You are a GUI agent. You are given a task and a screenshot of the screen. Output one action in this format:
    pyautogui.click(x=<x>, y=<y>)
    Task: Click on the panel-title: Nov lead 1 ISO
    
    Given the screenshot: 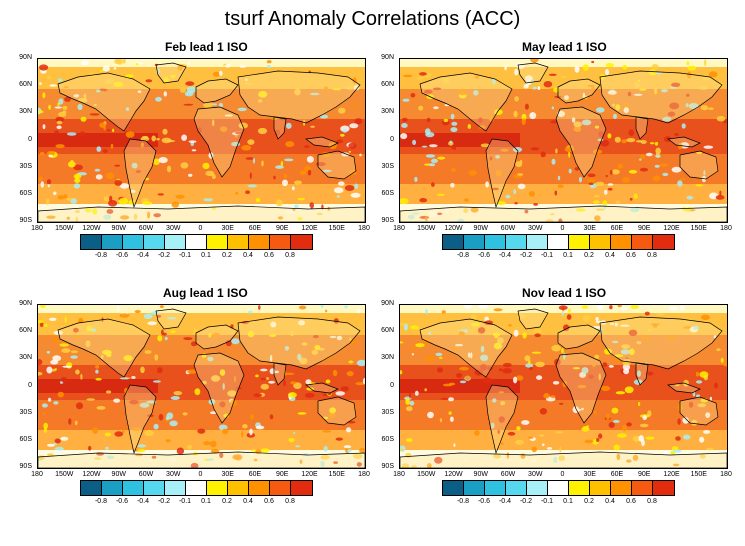 What is the action you would take?
    pyautogui.click(x=564, y=293)
    